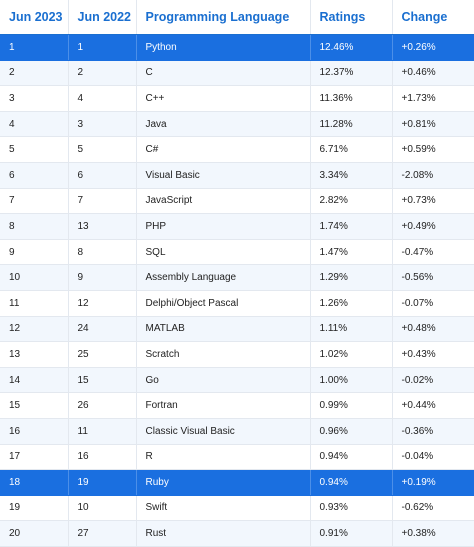 The width and height of the screenshot is (474, 547). I want to click on rank-jun-2022-cell: 8, so click(101, 252).